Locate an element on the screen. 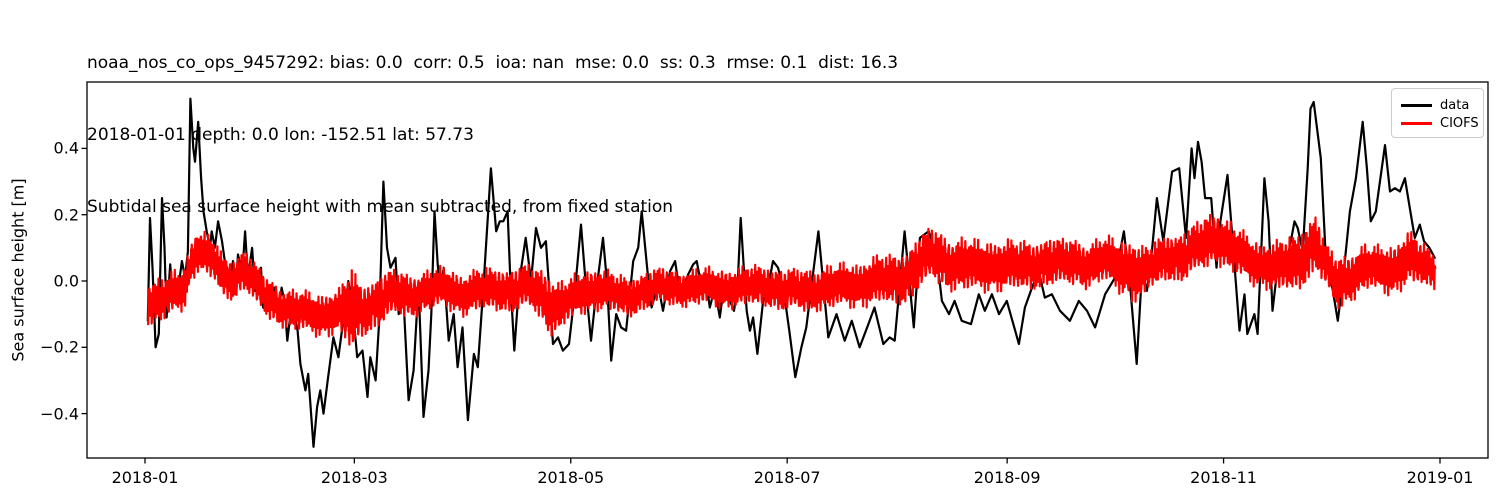 The image size is (1500, 500). ciofs-line-swatch is located at coordinates (1416, 123).